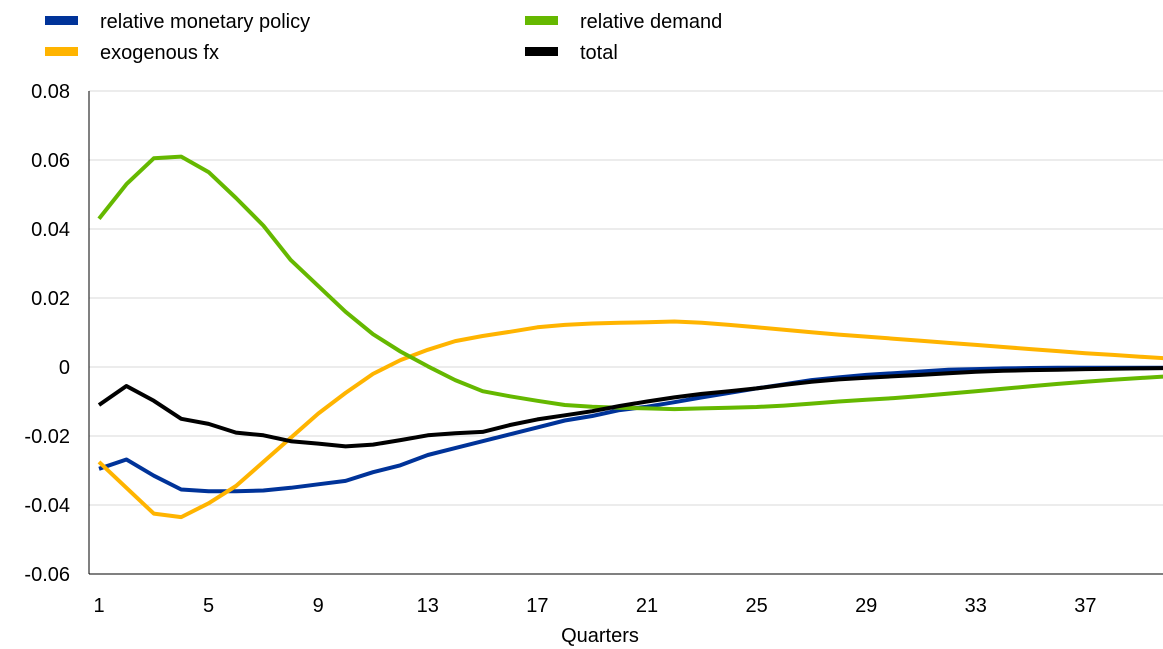 This screenshot has width=1163, height=649. Describe the element at coordinates (428, 606) in the screenshot. I see `x-tick-label: 13` at that location.